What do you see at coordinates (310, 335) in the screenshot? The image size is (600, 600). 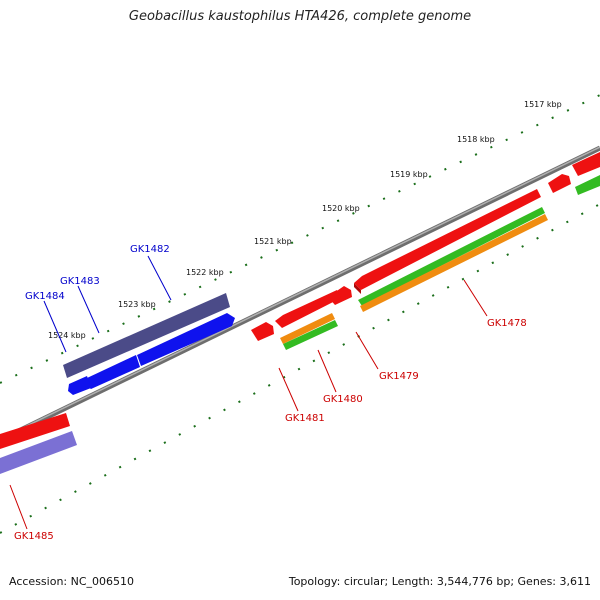 I see `gene-GK1480-green` at bounding box center [310, 335].